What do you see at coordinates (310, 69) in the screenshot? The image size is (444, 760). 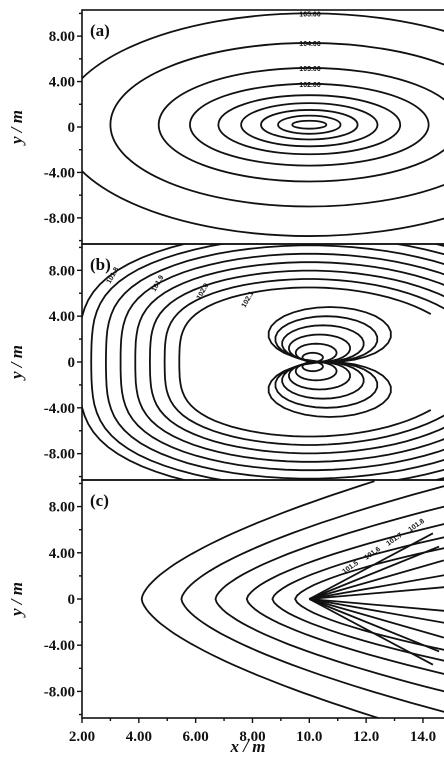 I see `contour-label: 103.00` at bounding box center [310, 69].